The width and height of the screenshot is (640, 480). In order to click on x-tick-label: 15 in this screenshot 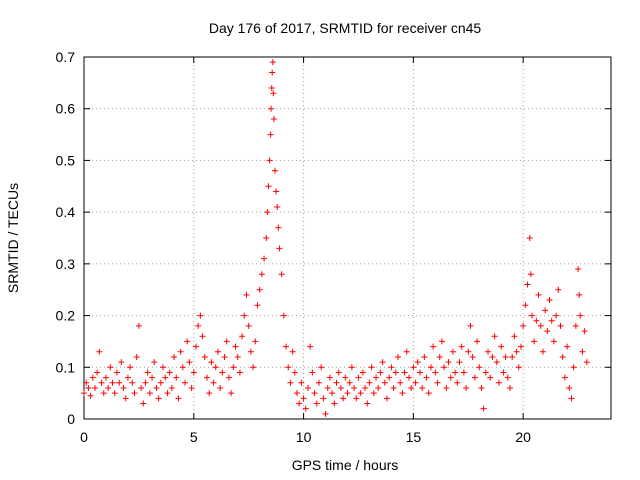, I will do `click(414, 437)`.